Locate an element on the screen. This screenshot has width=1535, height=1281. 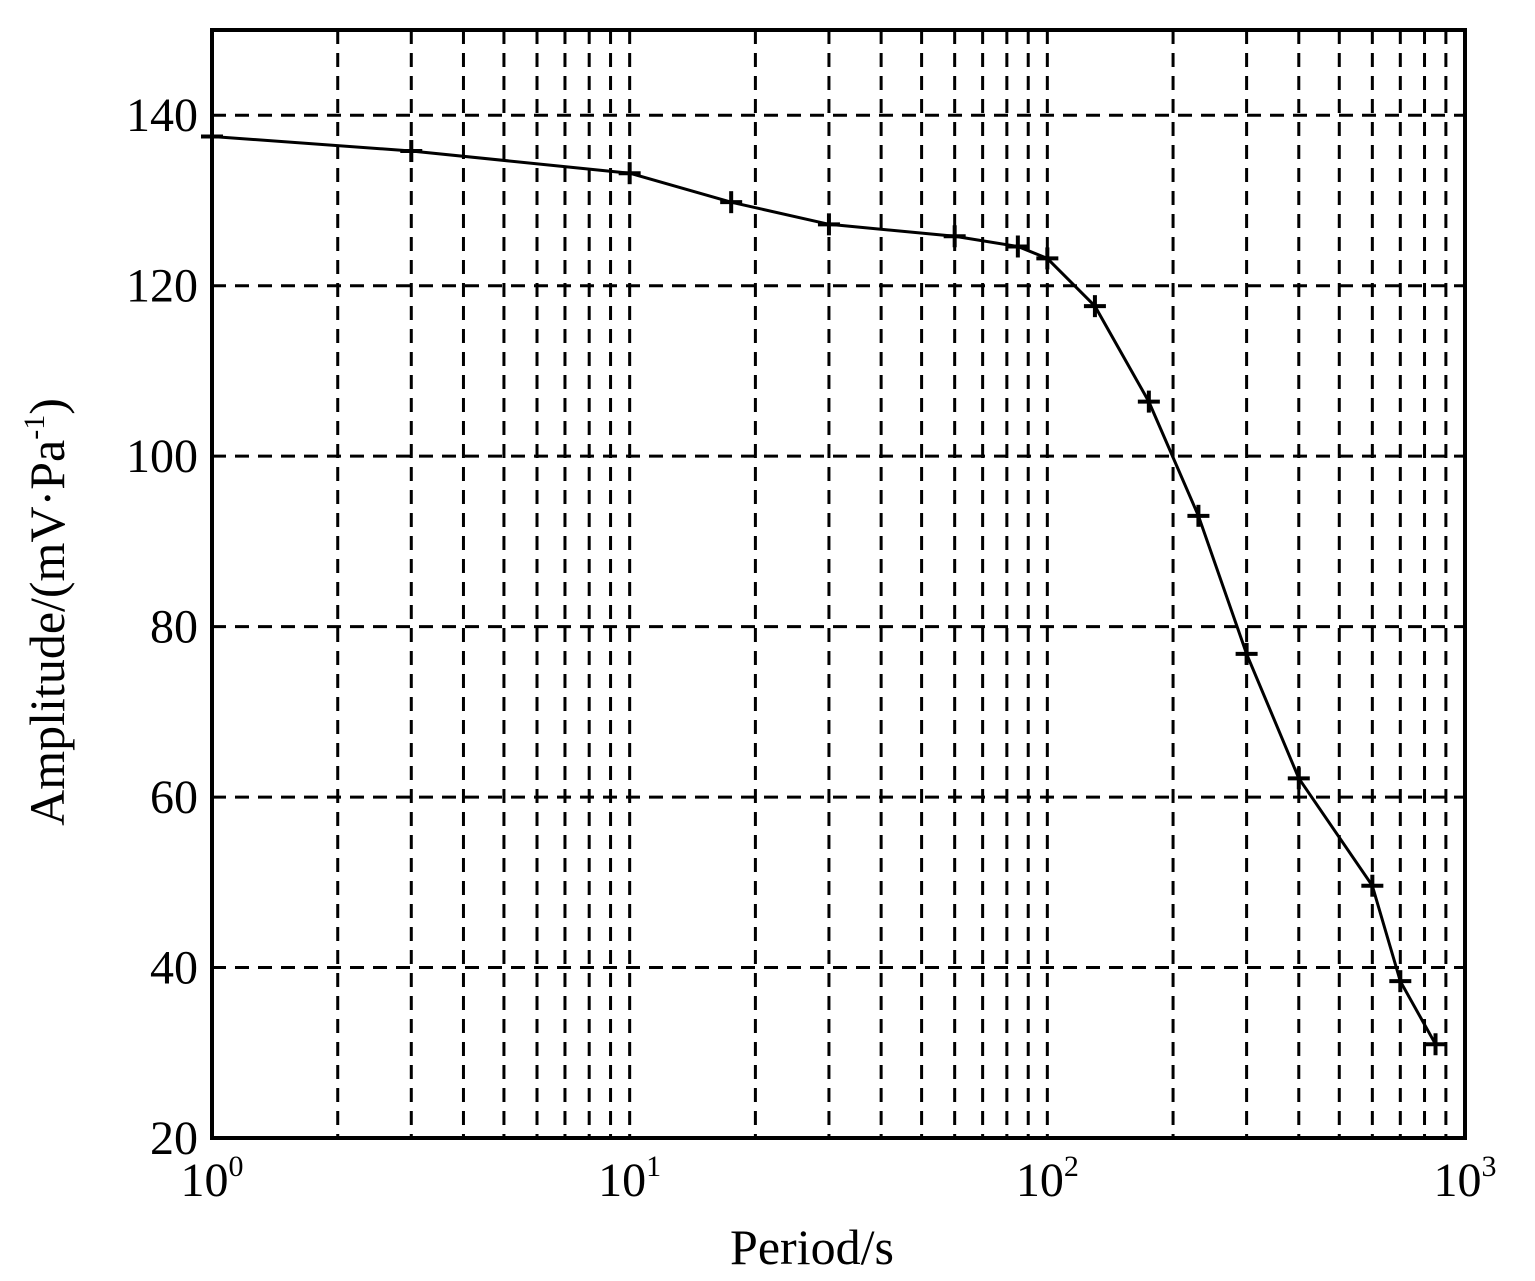
x-tick-label: 10¹ is located at coordinates (629, 1178).